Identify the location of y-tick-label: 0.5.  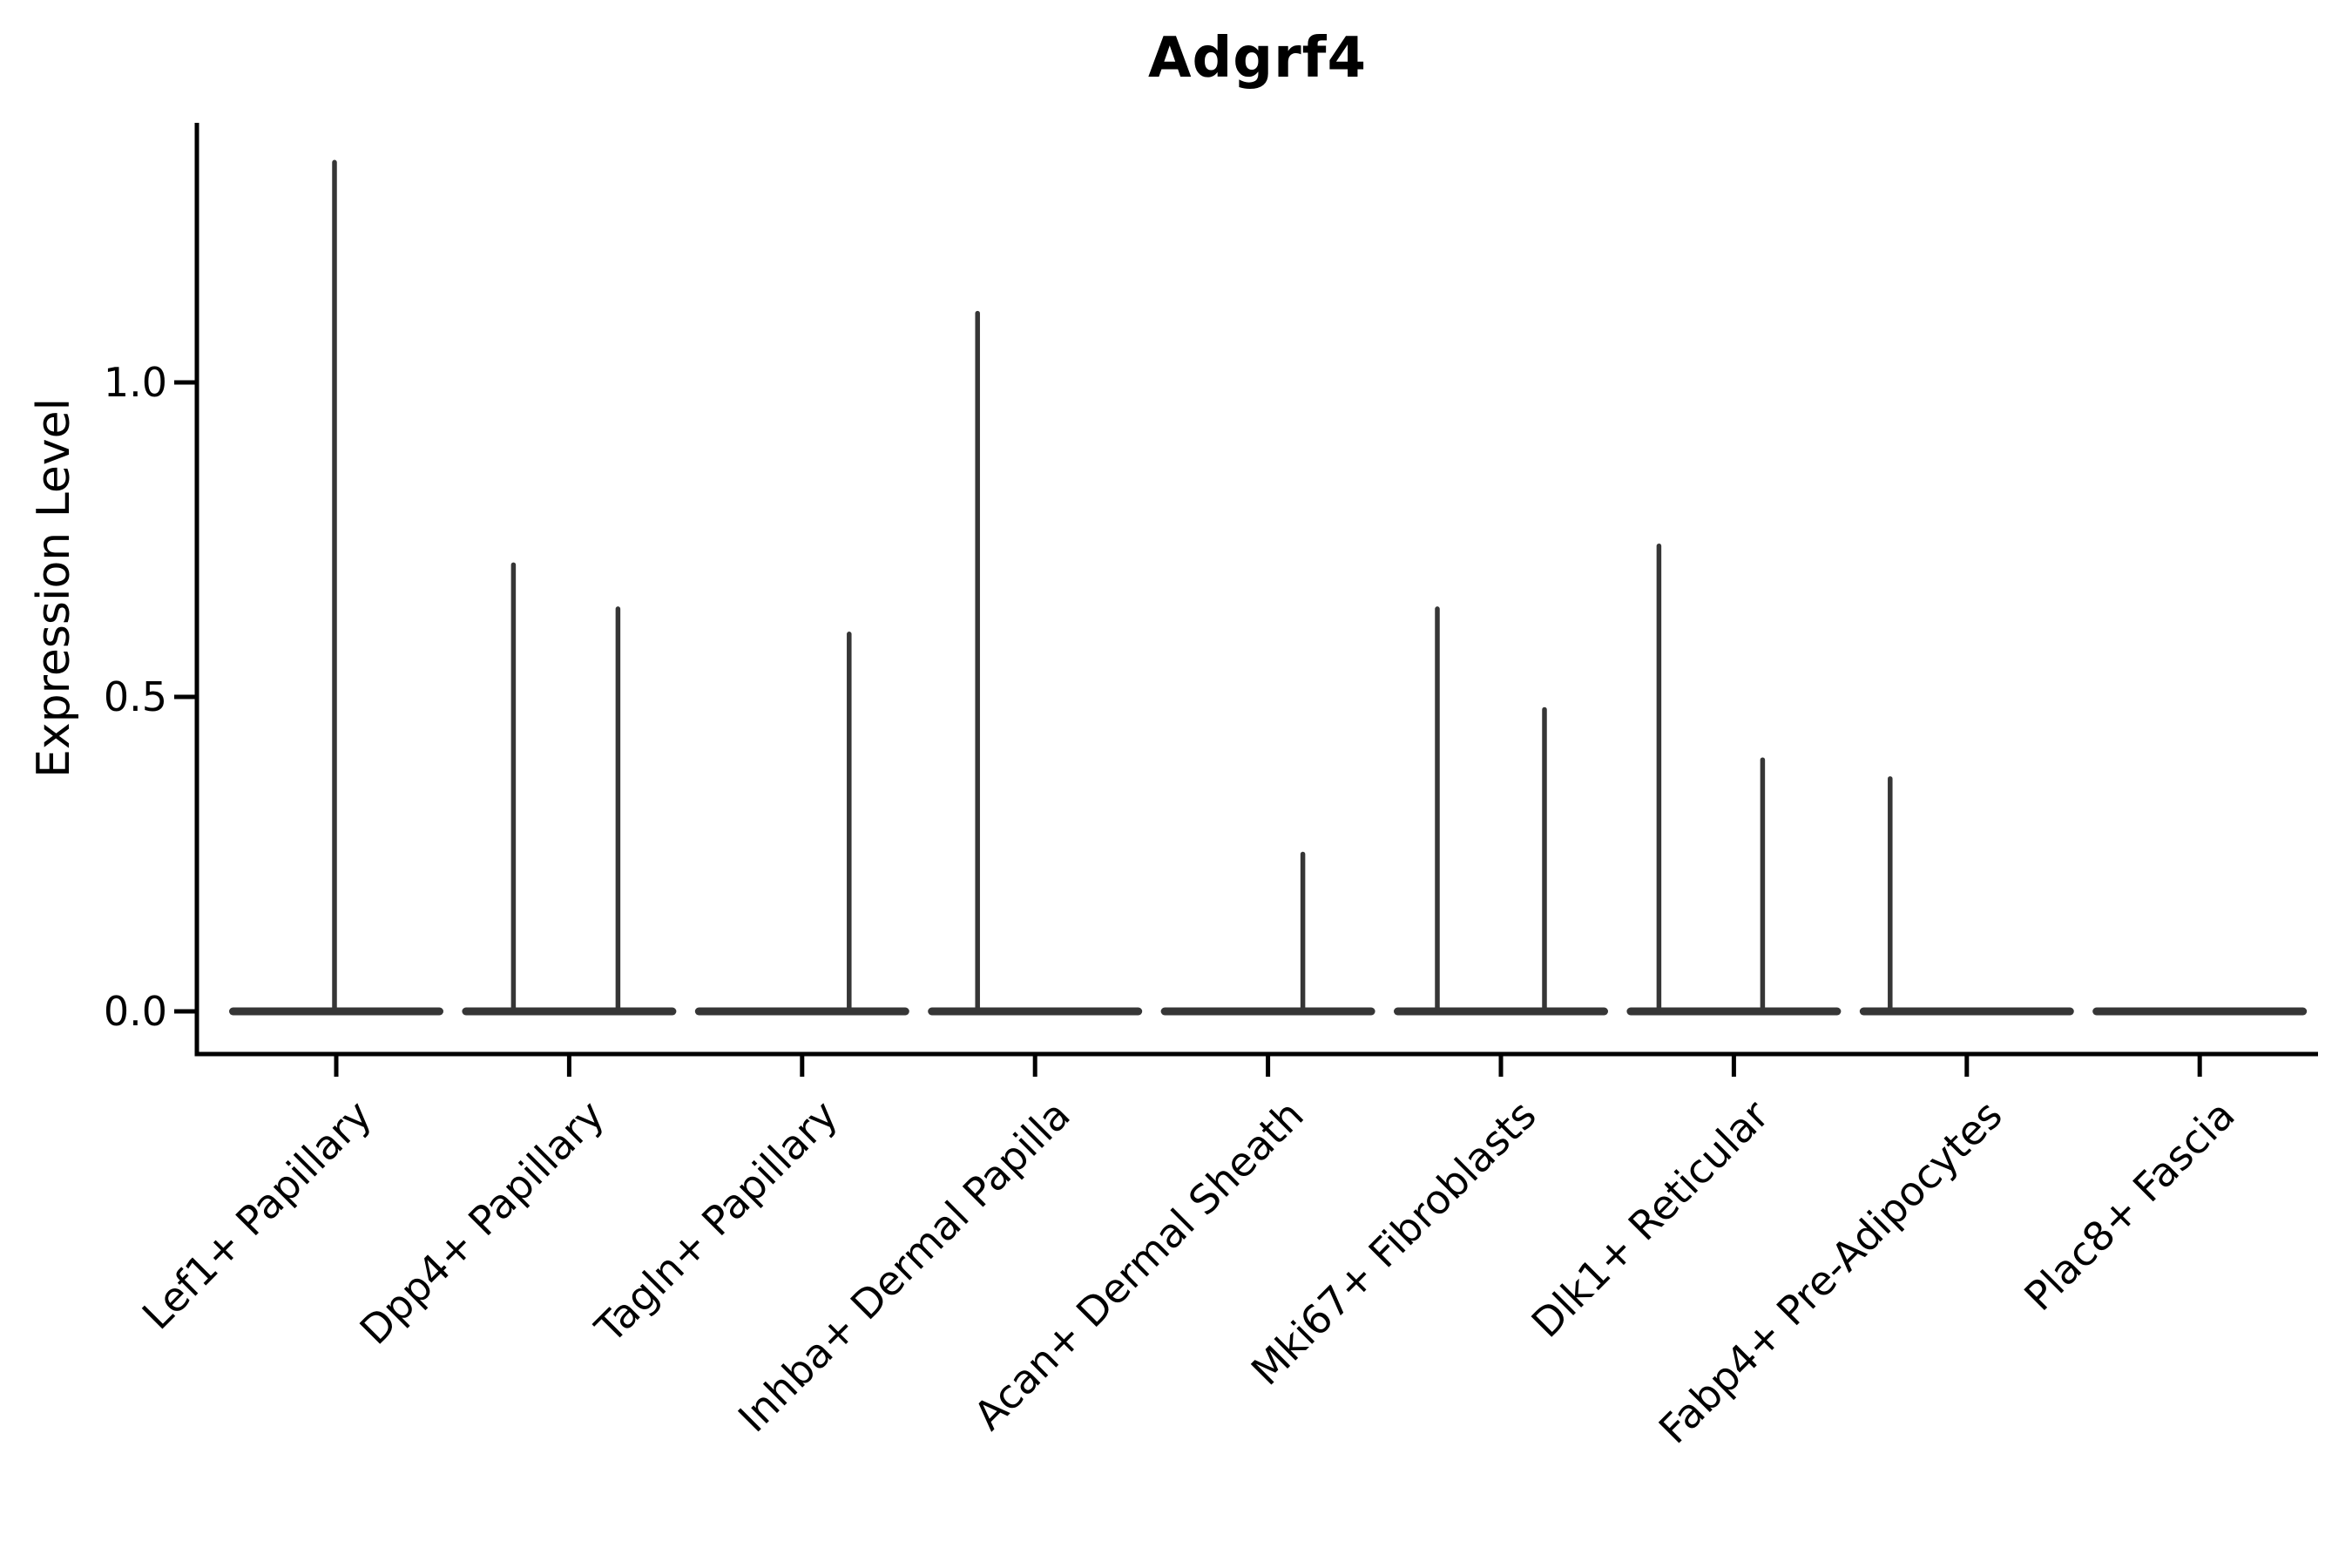
(135, 697).